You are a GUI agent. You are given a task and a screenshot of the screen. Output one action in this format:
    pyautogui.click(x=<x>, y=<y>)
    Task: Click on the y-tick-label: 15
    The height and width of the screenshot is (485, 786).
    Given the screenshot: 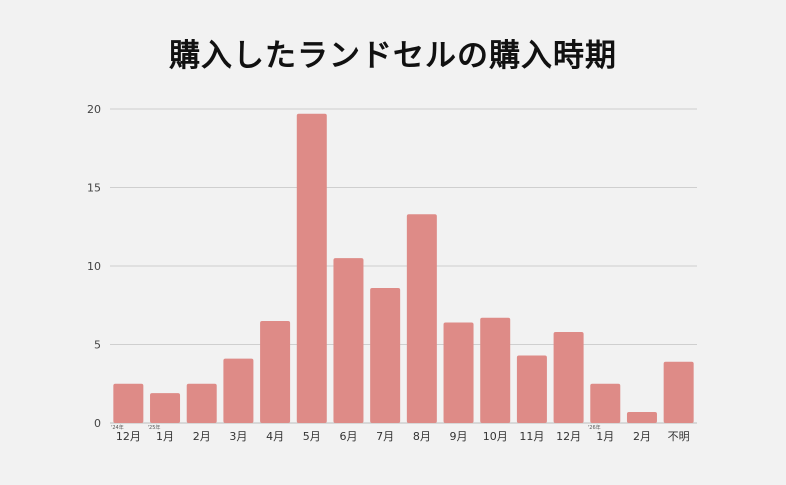 What is the action you would take?
    pyautogui.click(x=94, y=188)
    